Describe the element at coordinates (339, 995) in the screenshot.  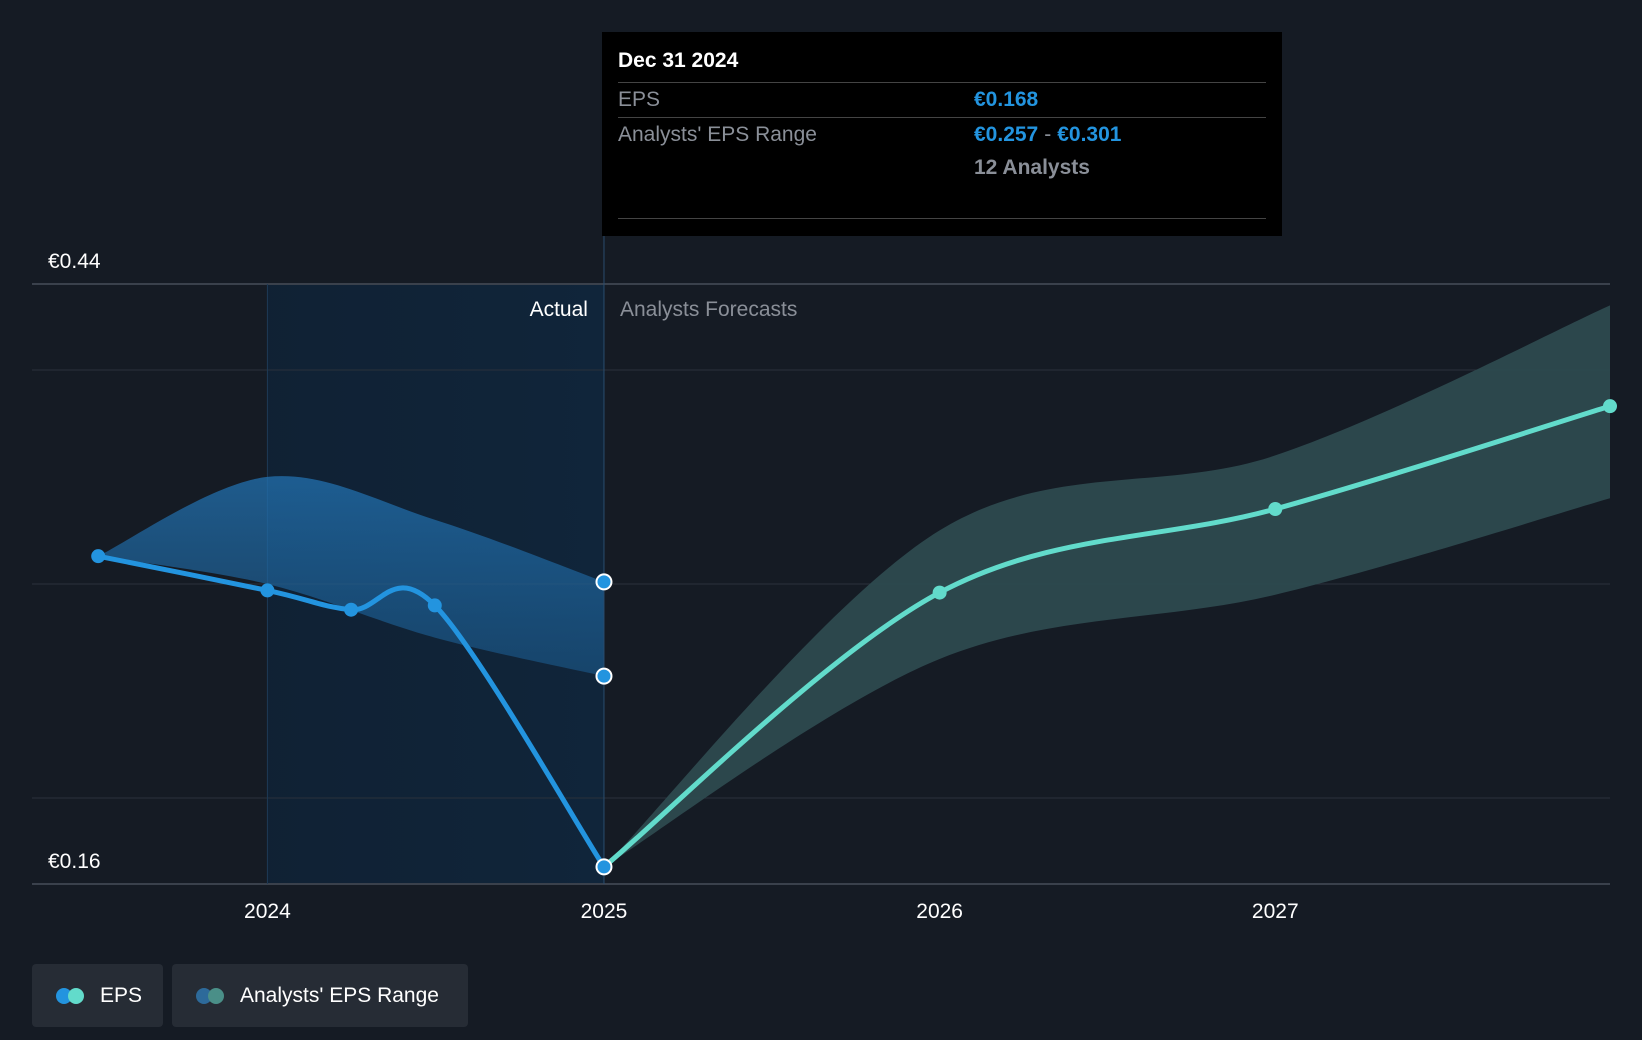
I see `legend-range-label: Analysts' EPS Range` at that location.